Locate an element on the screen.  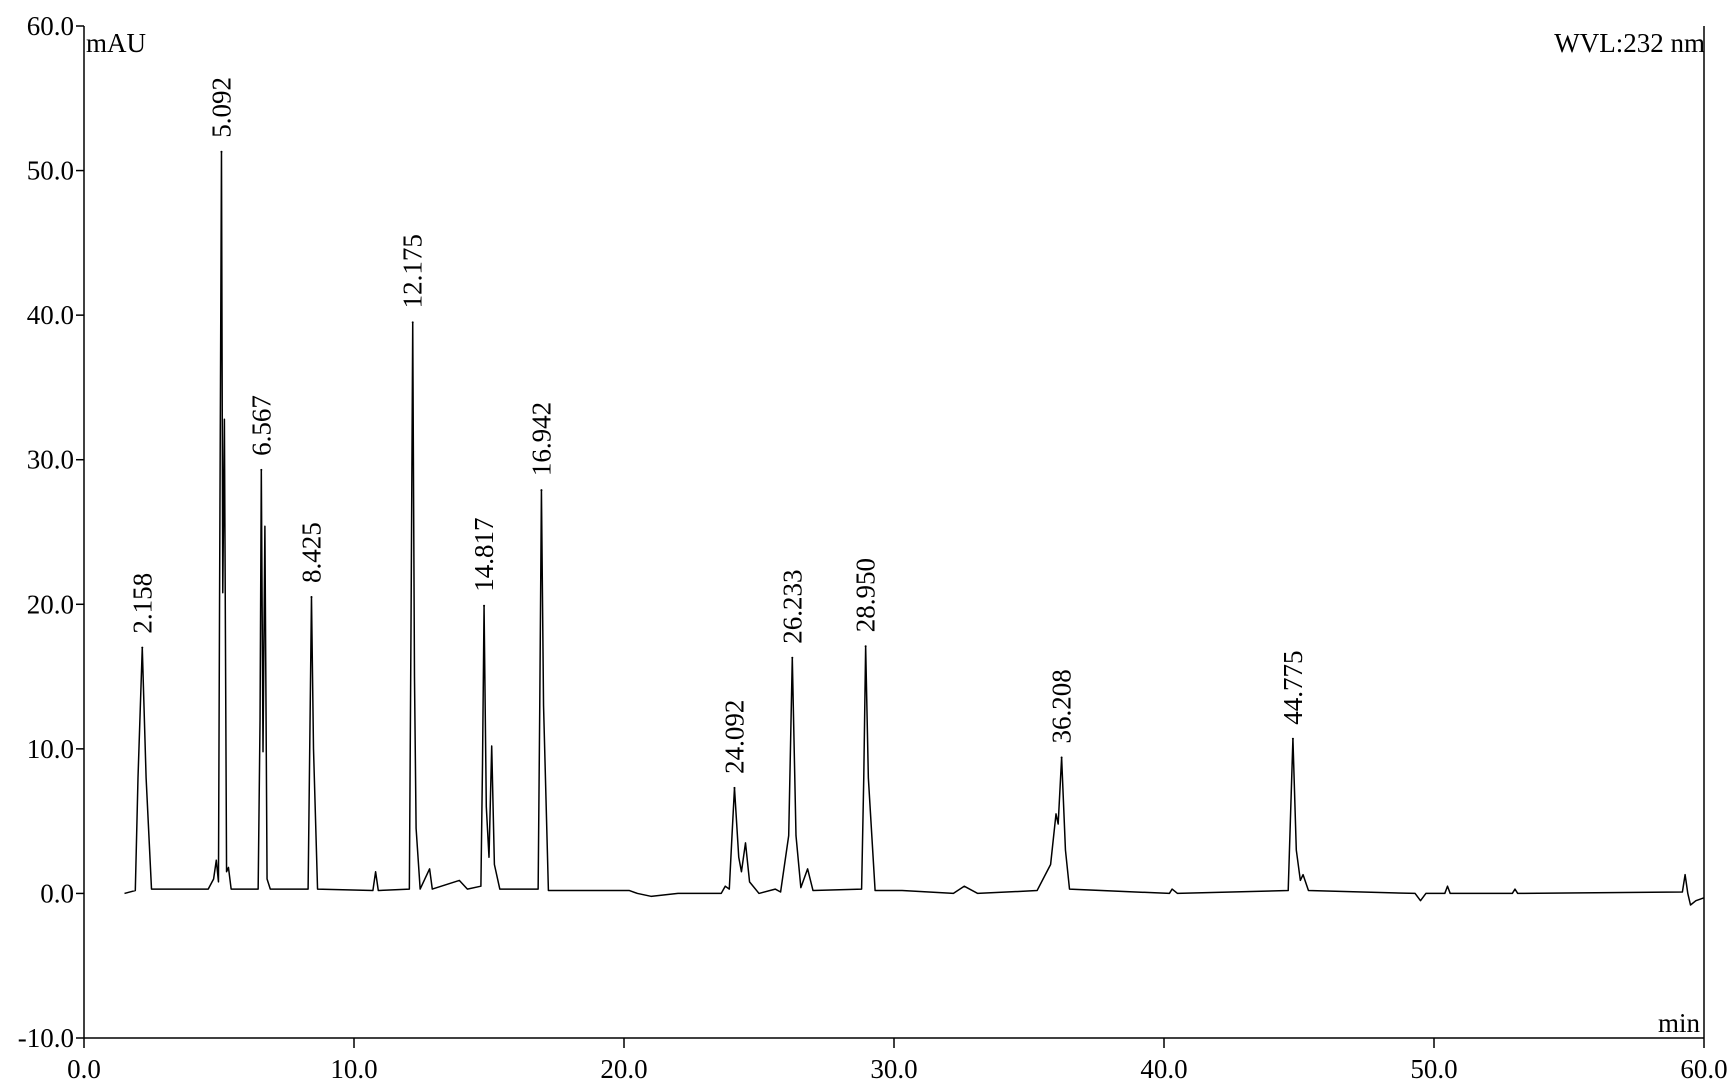
wavelength-annotation: WVL:232 nm is located at coordinates (1629, 43).